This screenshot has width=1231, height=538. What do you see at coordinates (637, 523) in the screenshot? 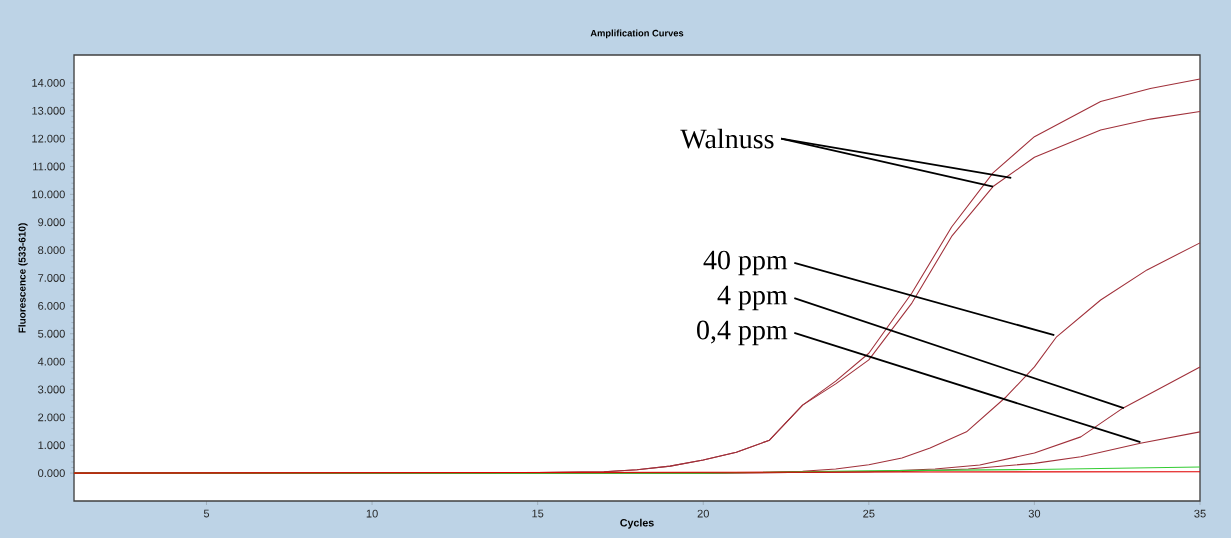
I see `x-axis-title: Cycles` at bounding box center [637, 523].